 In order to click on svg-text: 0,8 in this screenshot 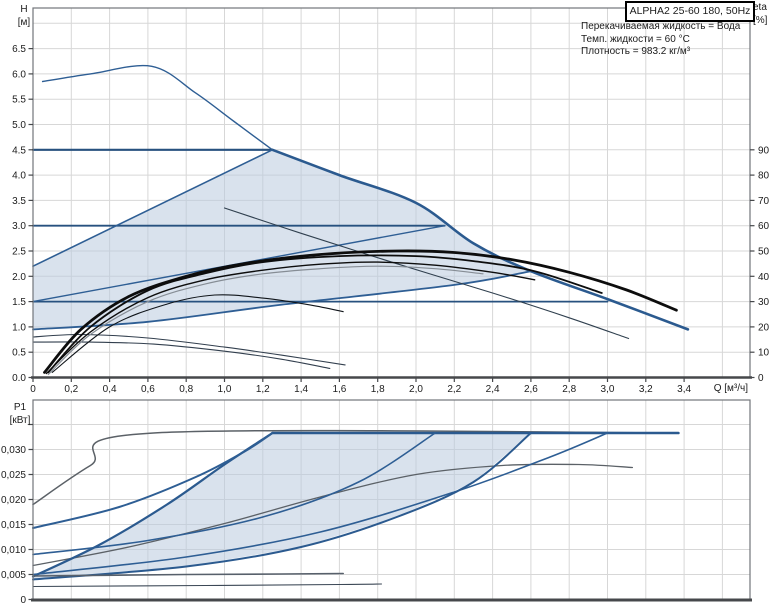, I will do `click(186, 389)`.